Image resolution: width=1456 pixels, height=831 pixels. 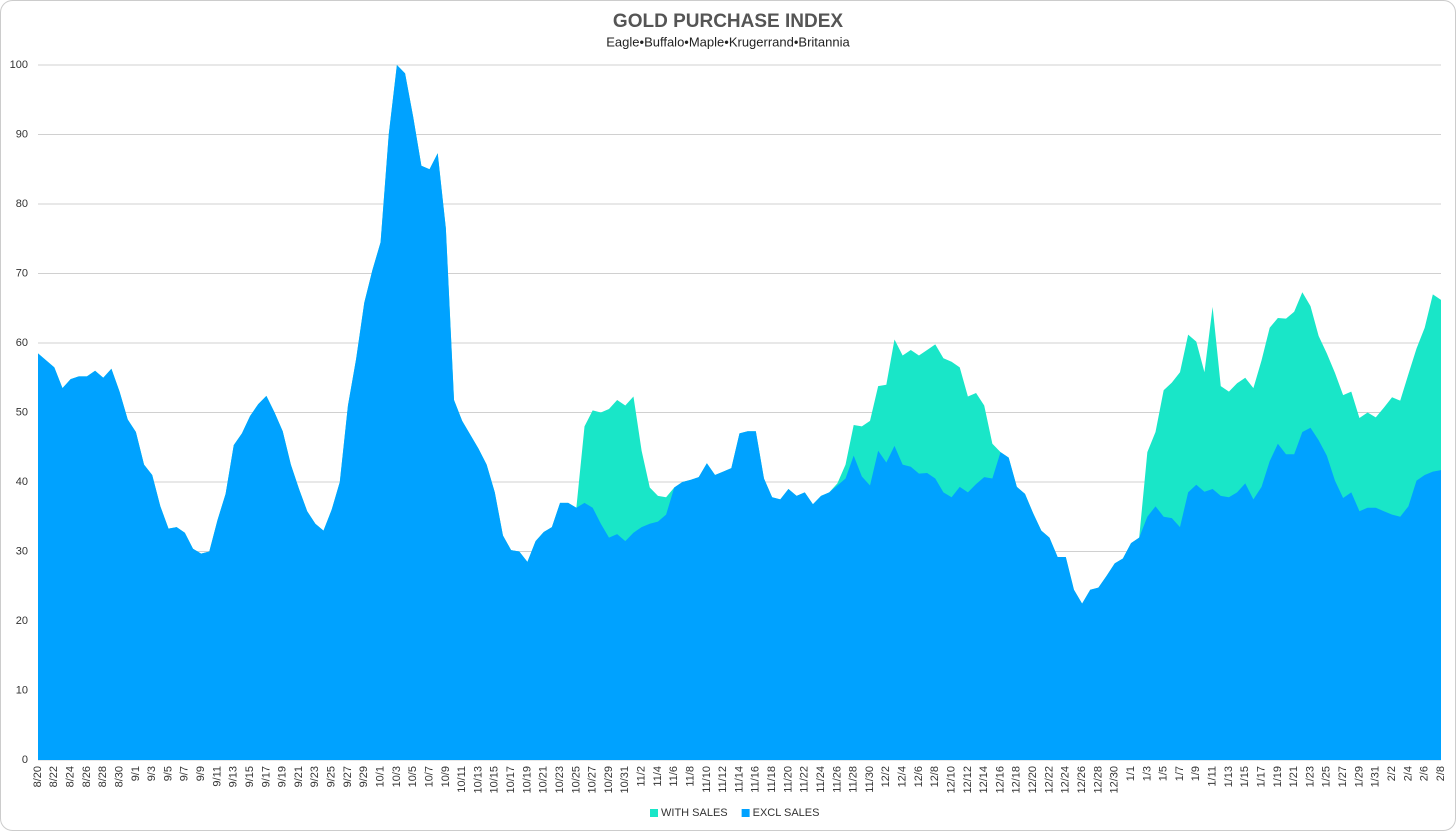 What do you see at coordinates (348, 776) in the screenshot?
I see `x-tick-label: 9/27` at bounding box center [348, 776].